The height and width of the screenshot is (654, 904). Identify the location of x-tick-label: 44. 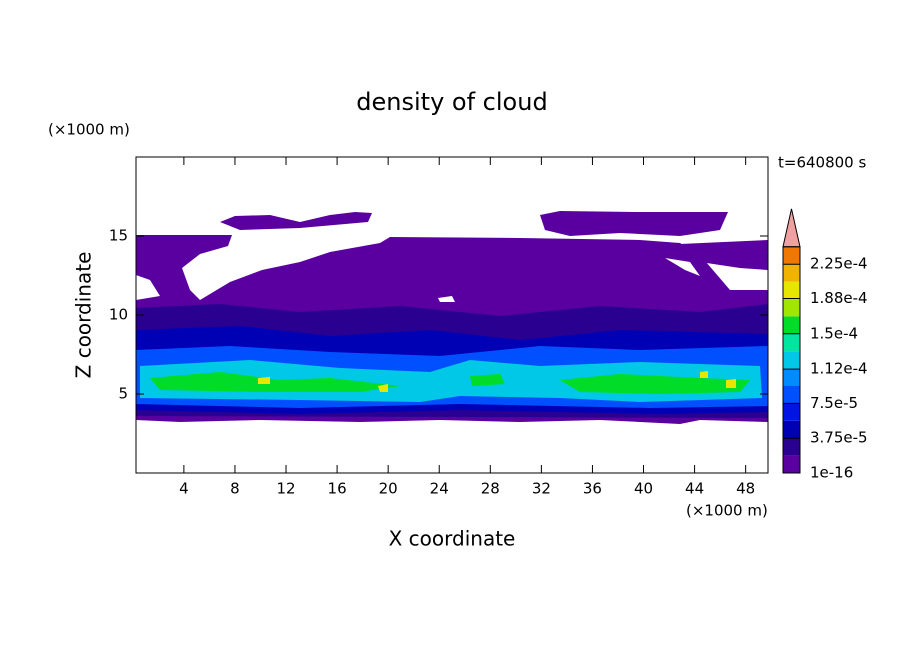
(694, 489).